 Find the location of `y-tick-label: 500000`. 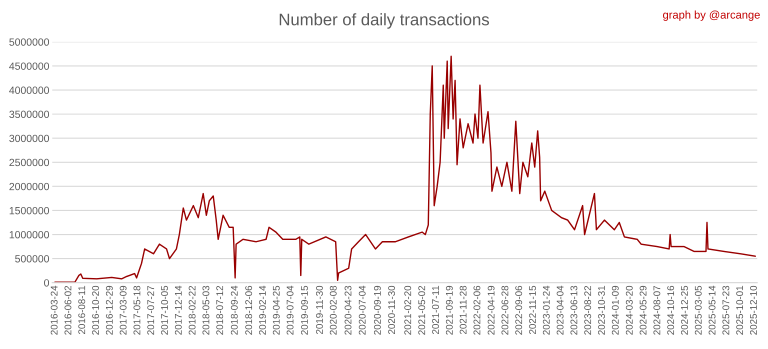

y-tick-label: 500000 is located at coordinates (32, 258).